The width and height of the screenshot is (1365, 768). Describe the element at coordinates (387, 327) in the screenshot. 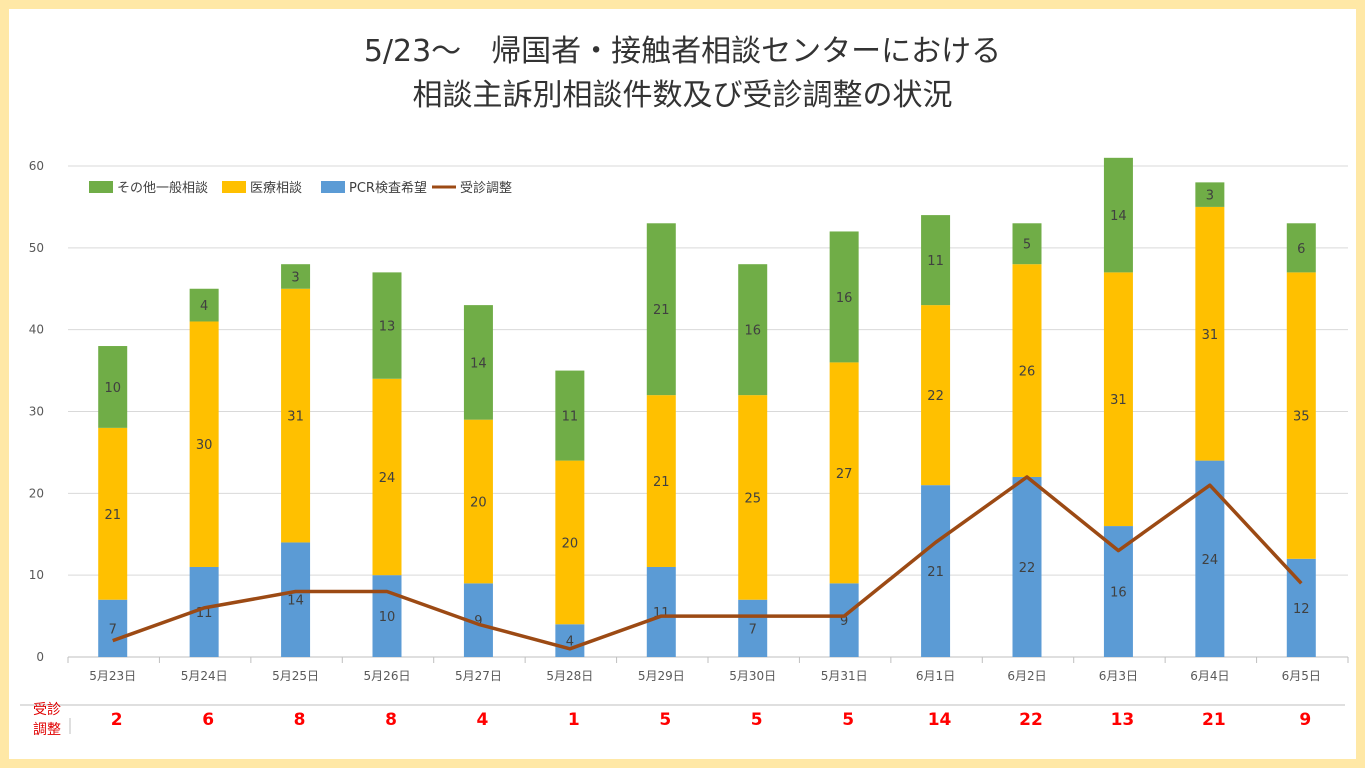

I see `bar-data-label: 13` at that location.